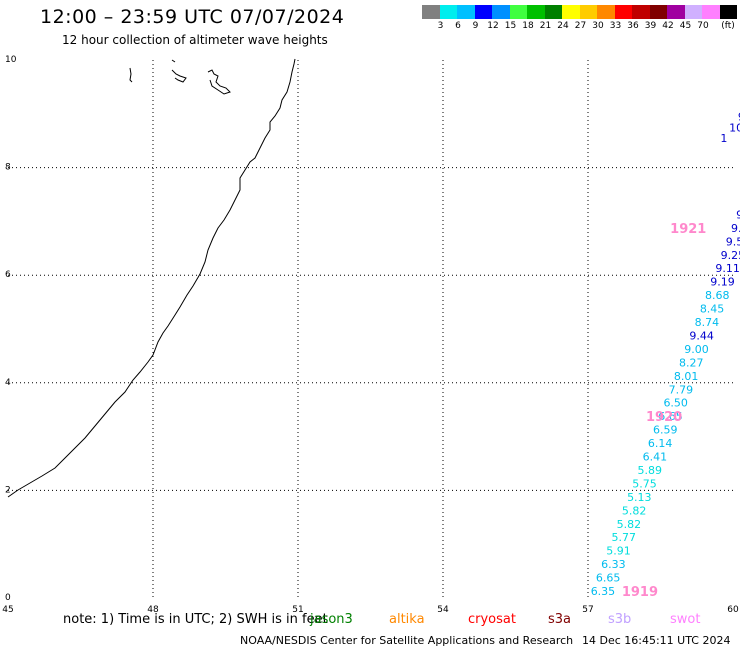 This screenshot has height=650, width=740. Describe the element at coordinates (623, 537) in the screenshot. I see `wave-height-value: 5.77` at that location.